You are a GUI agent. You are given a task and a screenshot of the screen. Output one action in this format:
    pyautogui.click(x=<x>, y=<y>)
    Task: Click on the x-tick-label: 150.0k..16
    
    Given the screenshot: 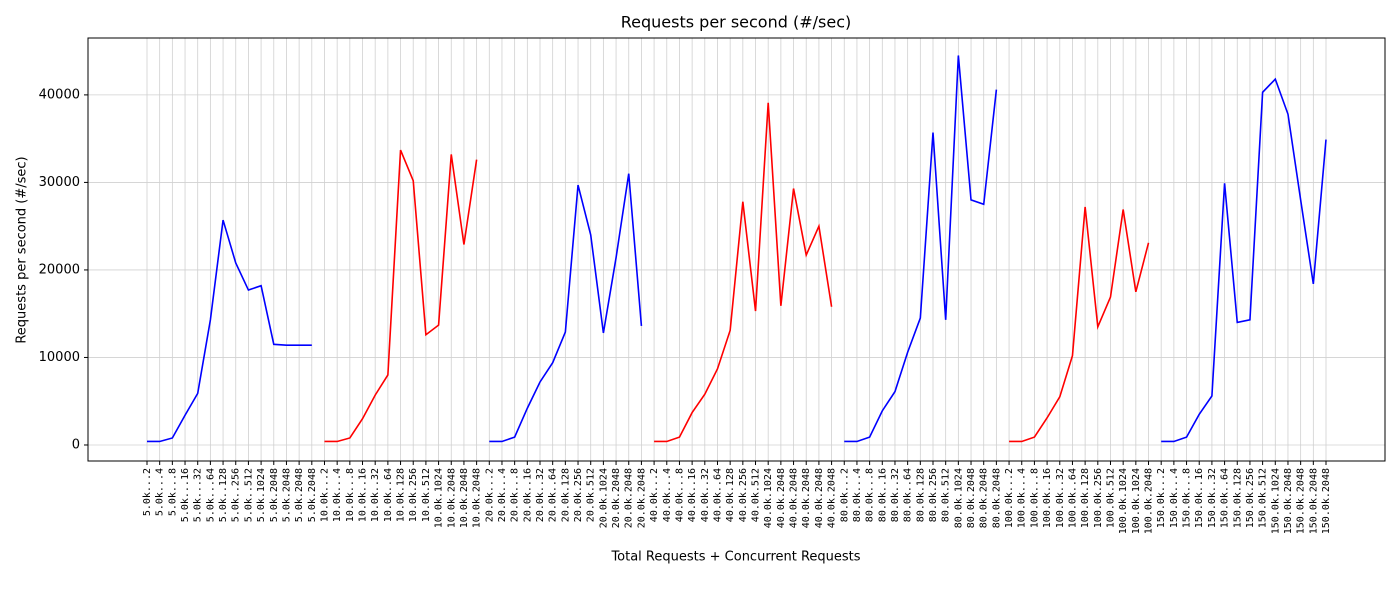 What is the action you would take?
    pyautogui.click(x=1199, y=498)
    